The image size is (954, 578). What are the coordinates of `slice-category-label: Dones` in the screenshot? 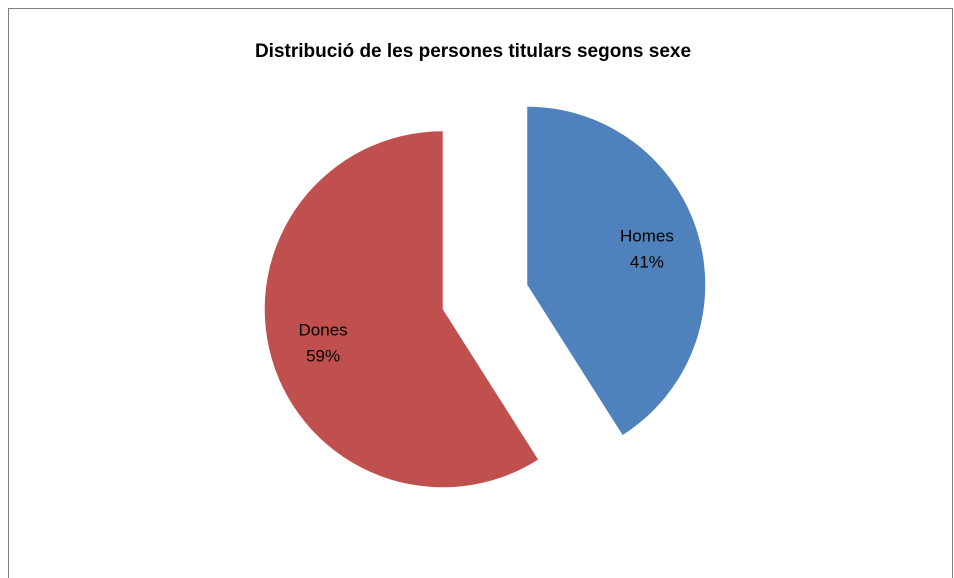 It's located at (323, 330).